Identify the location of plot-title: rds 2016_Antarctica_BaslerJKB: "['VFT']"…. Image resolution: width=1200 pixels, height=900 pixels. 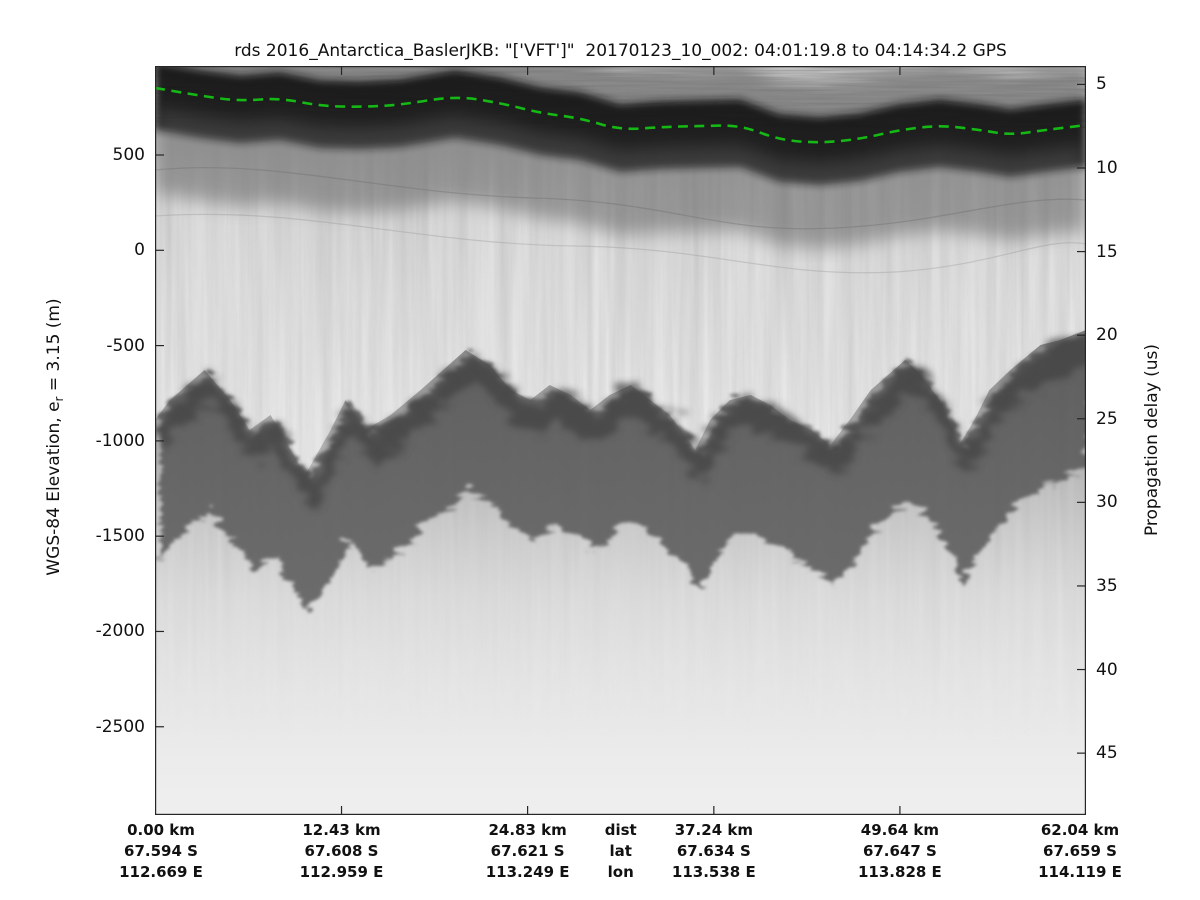
(620, 51).